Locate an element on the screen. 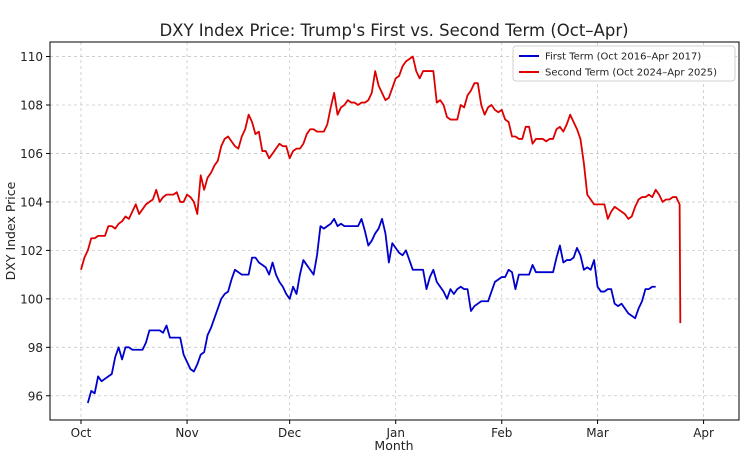 This screenshot has width=745, height=461. y-tick-label: 106 is located at coordinates (31, 154).